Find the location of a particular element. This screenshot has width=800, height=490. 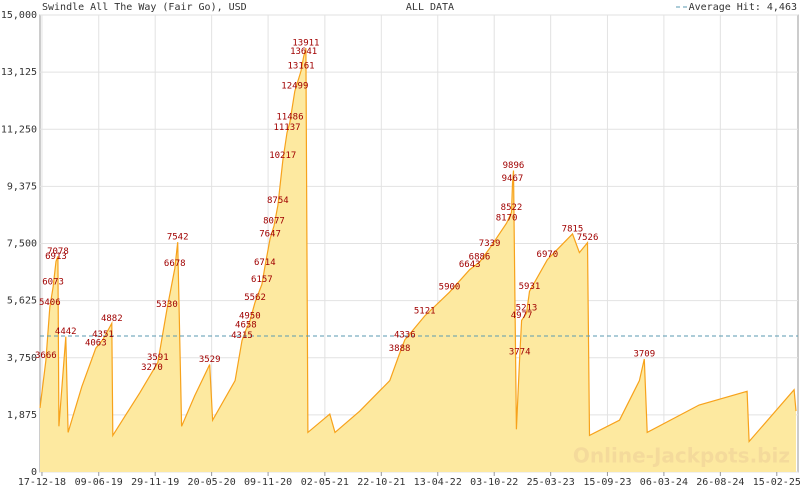

data-label: 7526 is located at coordinates (588, 238).